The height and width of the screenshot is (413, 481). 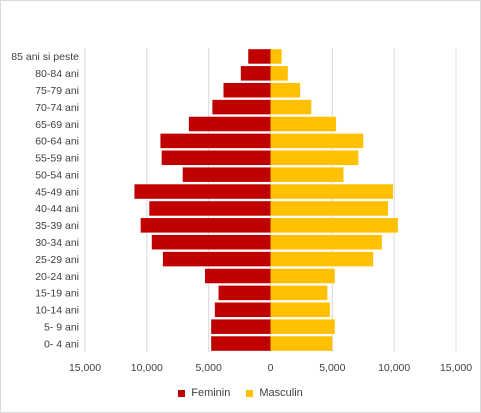 What do you see at coordinates (250, 393) in the screenshot?
I see `legend-swatch-masculin` at bounding box center [250, 393].